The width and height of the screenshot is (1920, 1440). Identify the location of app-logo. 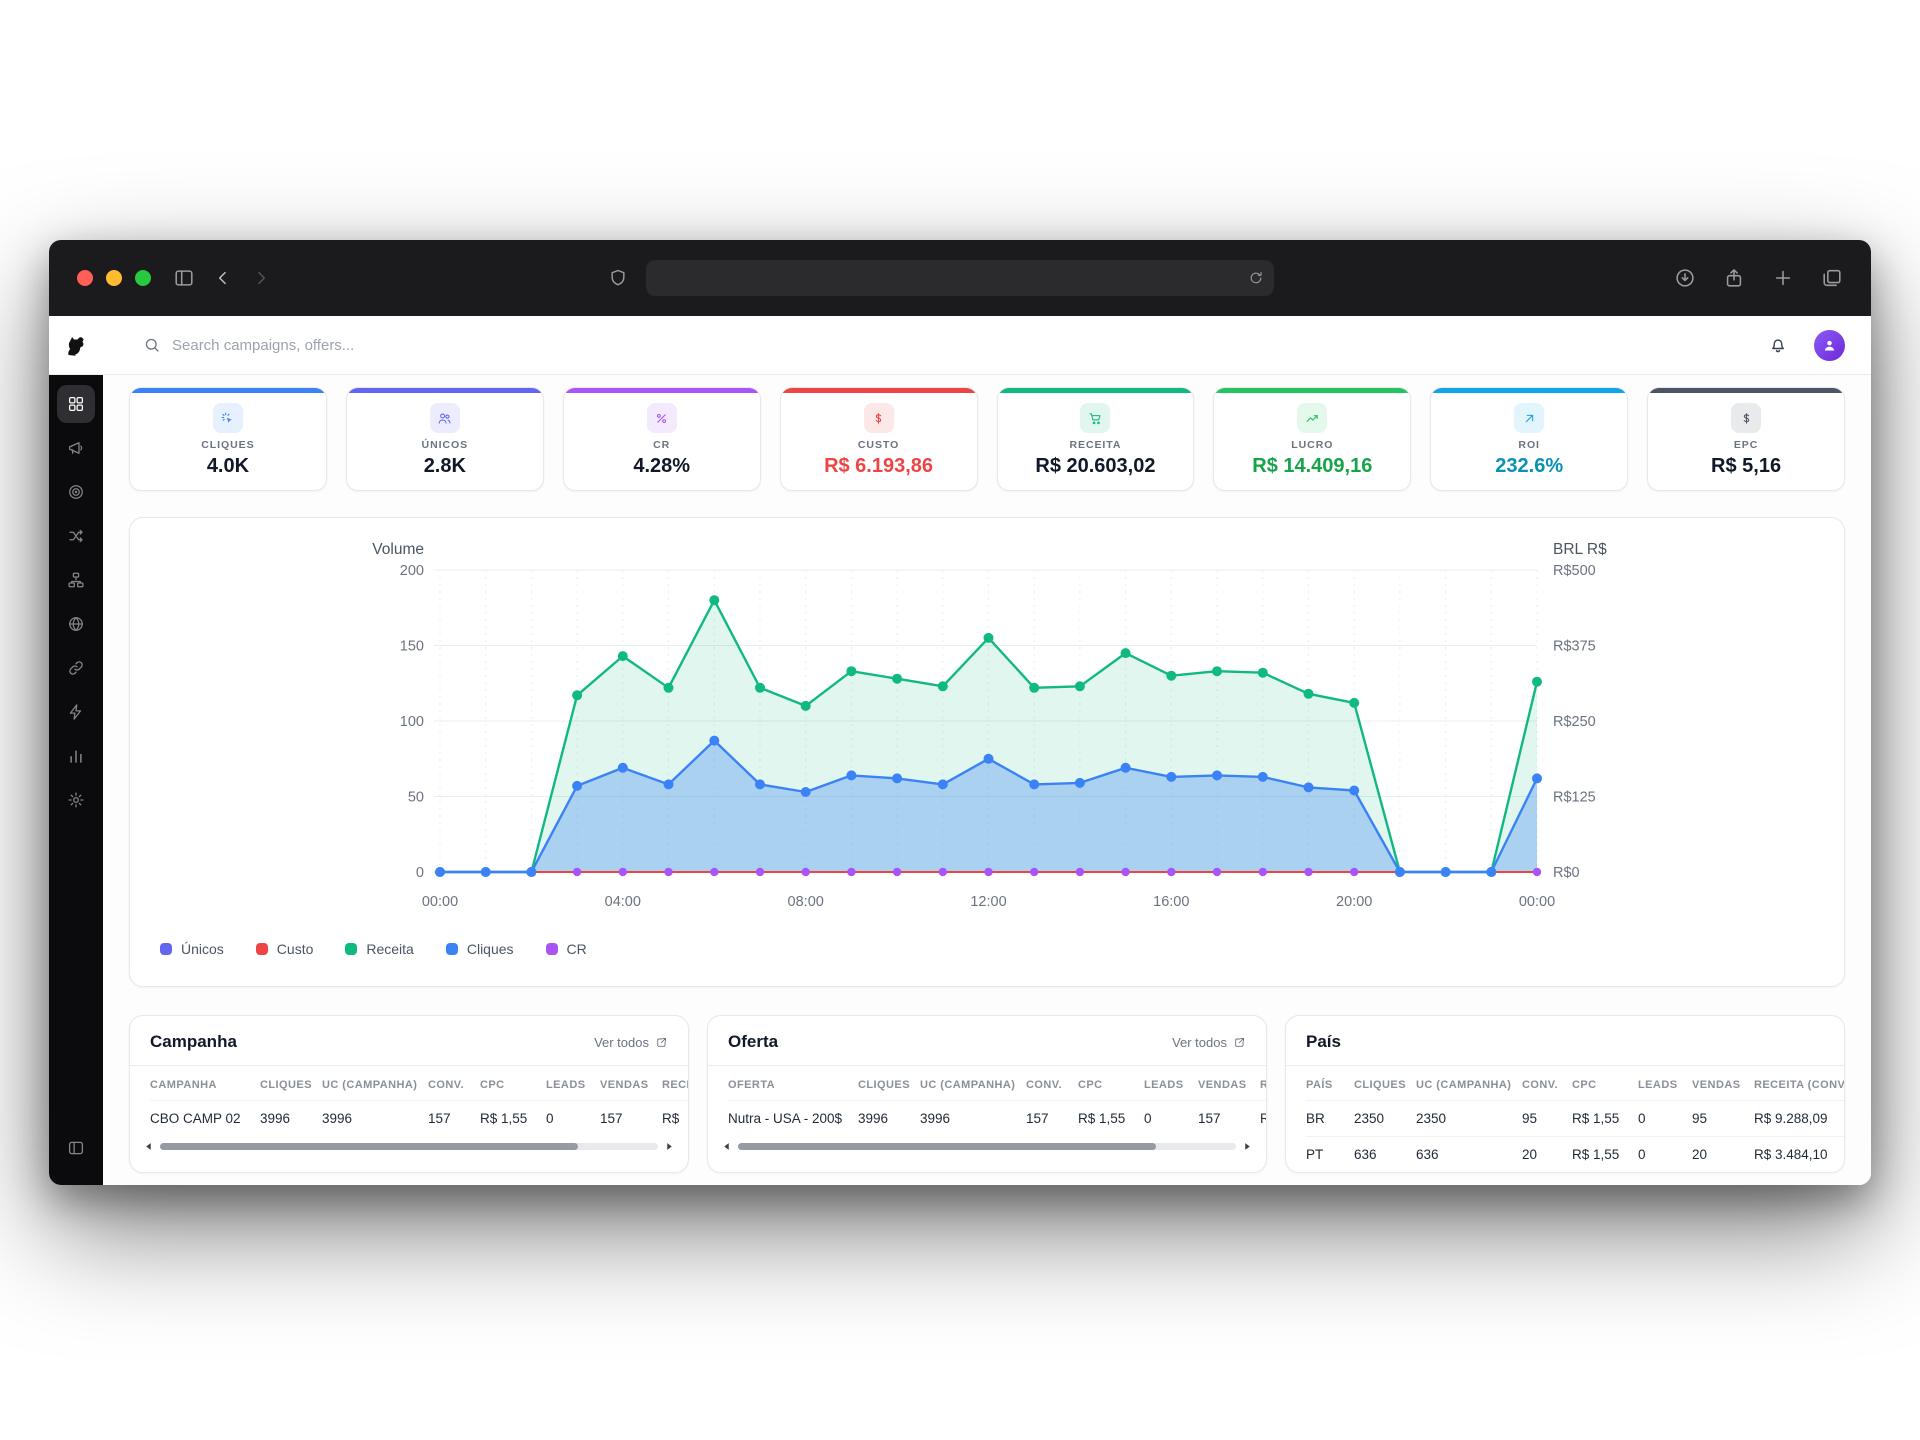
(76, 345).